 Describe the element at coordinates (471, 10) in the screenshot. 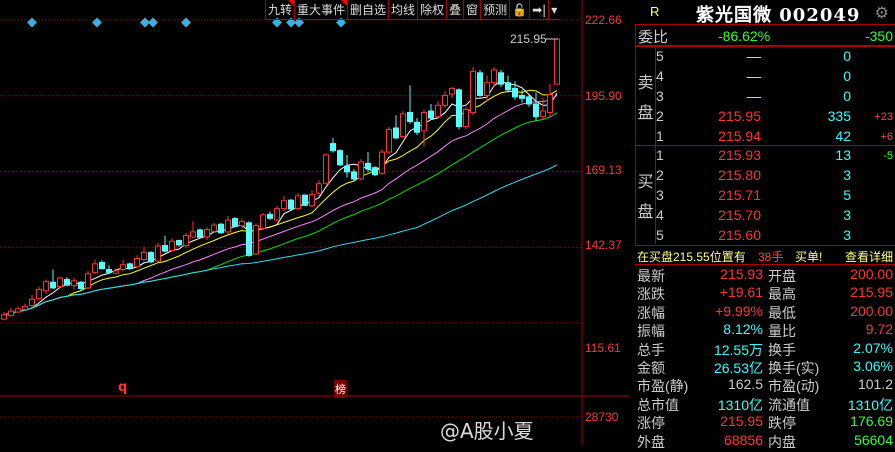

I see `toolbar-6-button: 窗` at that location.